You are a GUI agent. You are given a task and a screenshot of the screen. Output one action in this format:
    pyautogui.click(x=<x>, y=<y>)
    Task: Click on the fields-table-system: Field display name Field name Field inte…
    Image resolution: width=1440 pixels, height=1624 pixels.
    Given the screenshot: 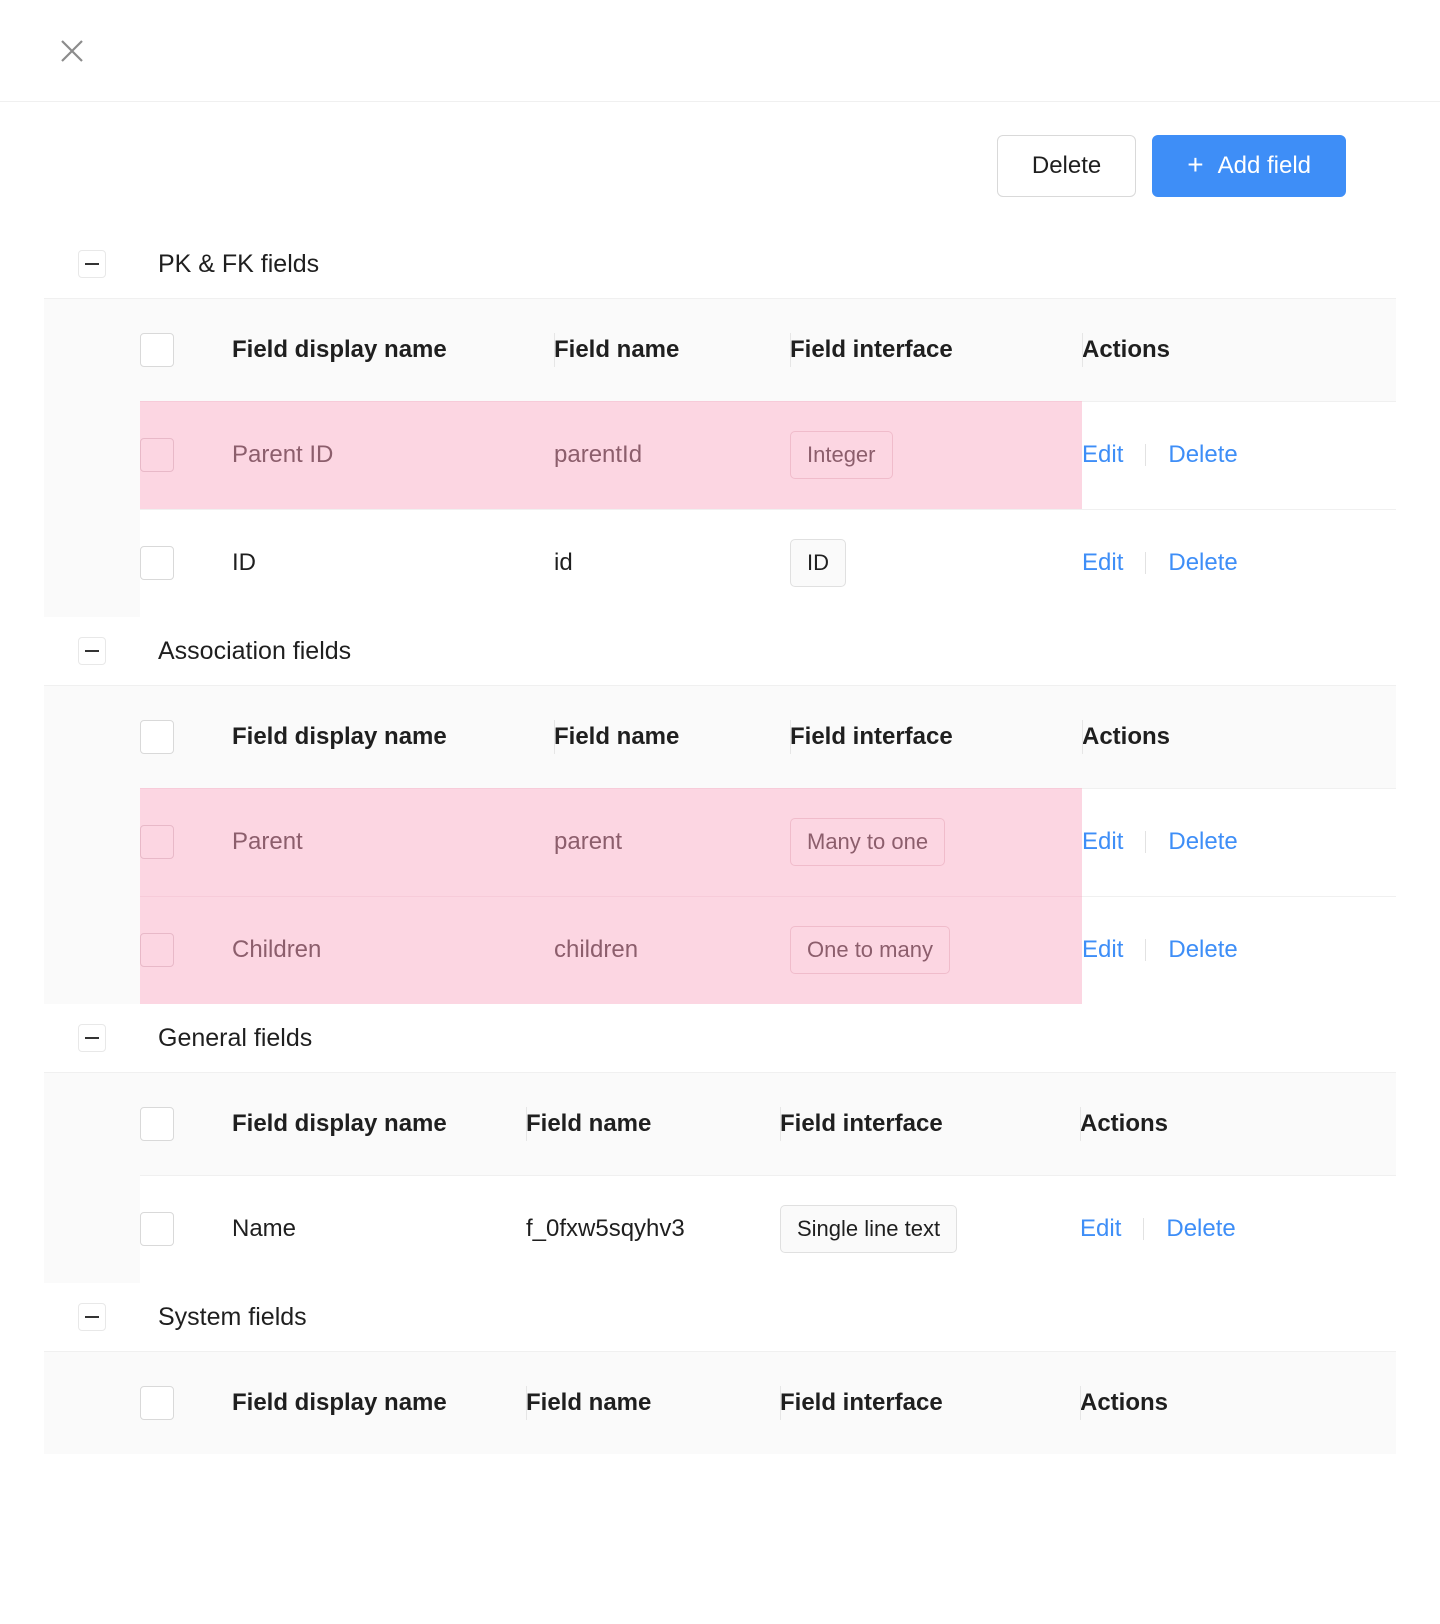 What is the action you would take?
    pyautogui.click(x=720, y=1402)
    